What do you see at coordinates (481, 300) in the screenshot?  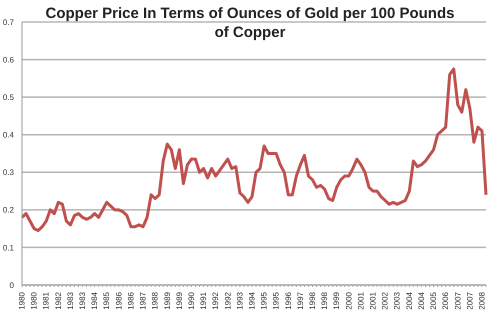 I see `x-tick-label: 2008` at bounding box center [481, 300].